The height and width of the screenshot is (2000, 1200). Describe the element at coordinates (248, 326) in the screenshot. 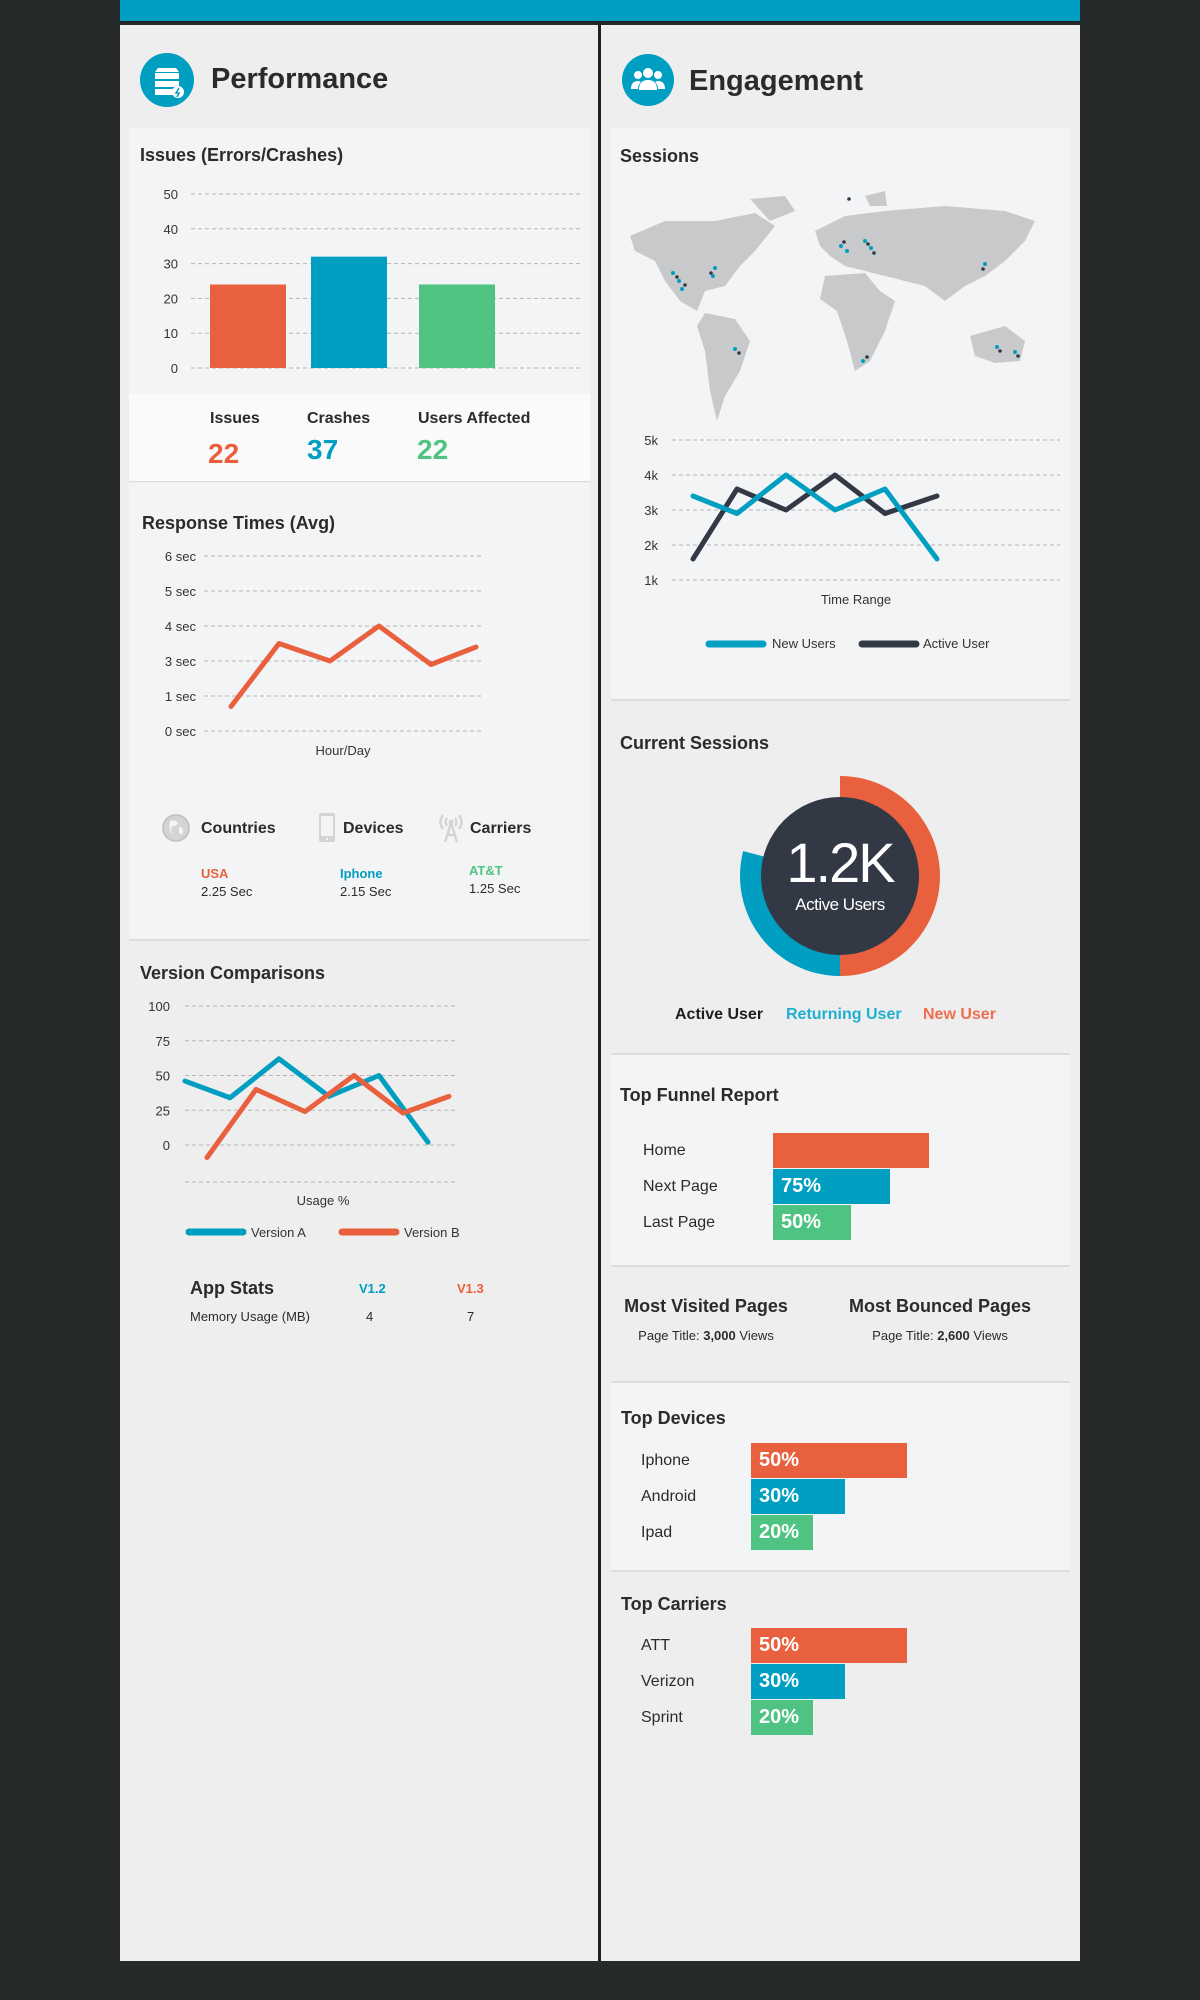

I see `issues-bar-issues` at that location.